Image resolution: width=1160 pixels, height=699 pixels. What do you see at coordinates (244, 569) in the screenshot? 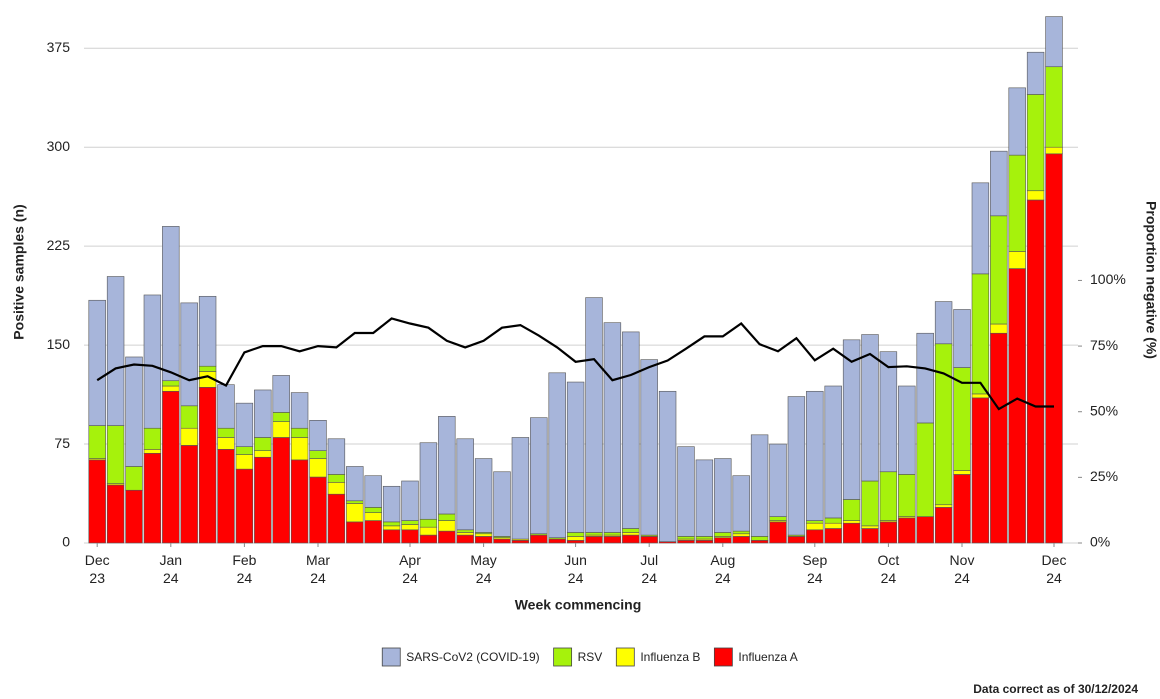
I see `x-tick-label: Feb 24` at bounding box center [244, 569].